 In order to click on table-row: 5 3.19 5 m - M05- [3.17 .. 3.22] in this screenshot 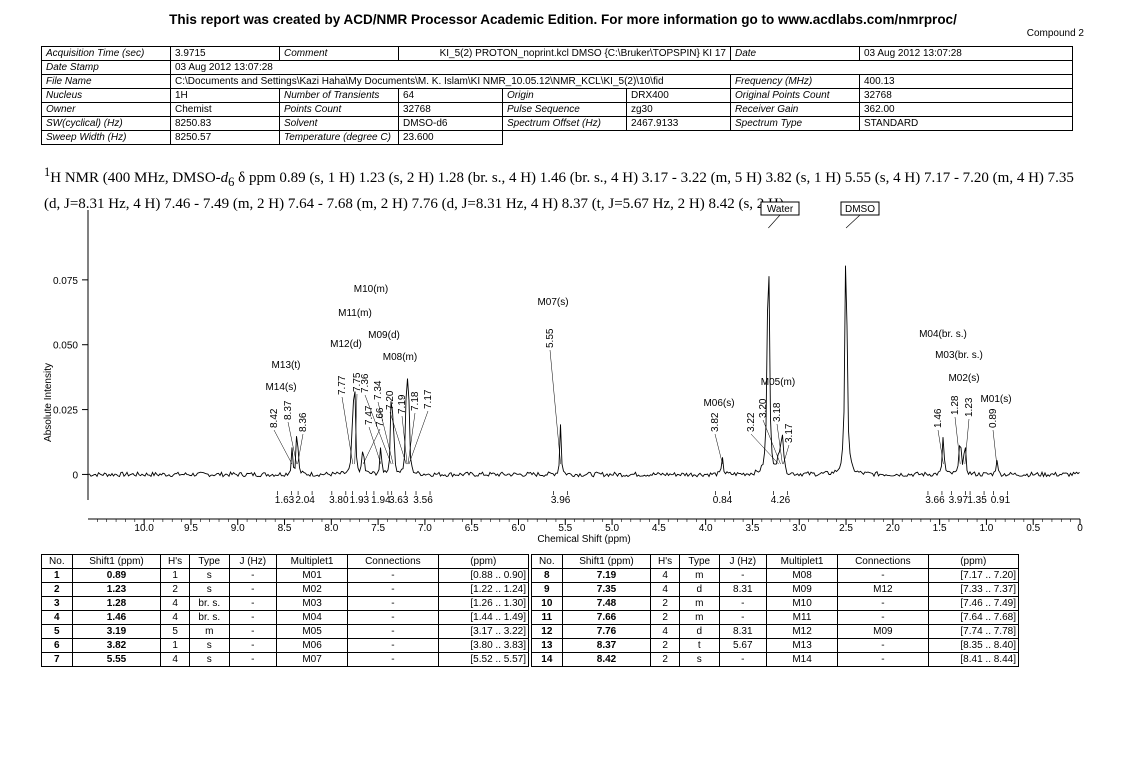, I will do `click(285, 631)`.